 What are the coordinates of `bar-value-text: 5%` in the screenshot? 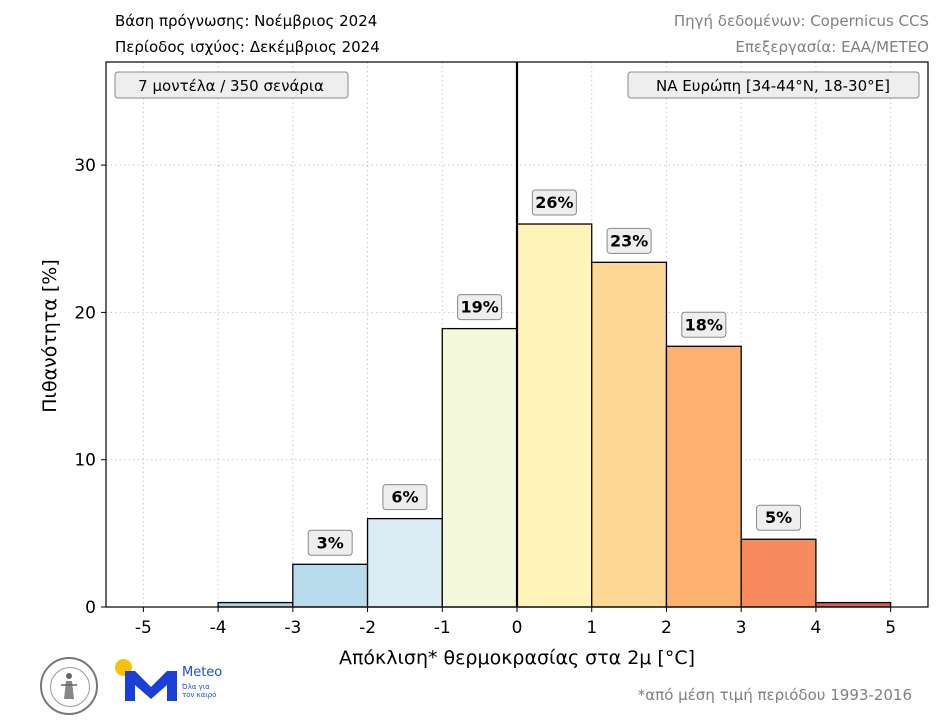 It's located at (778, 517).